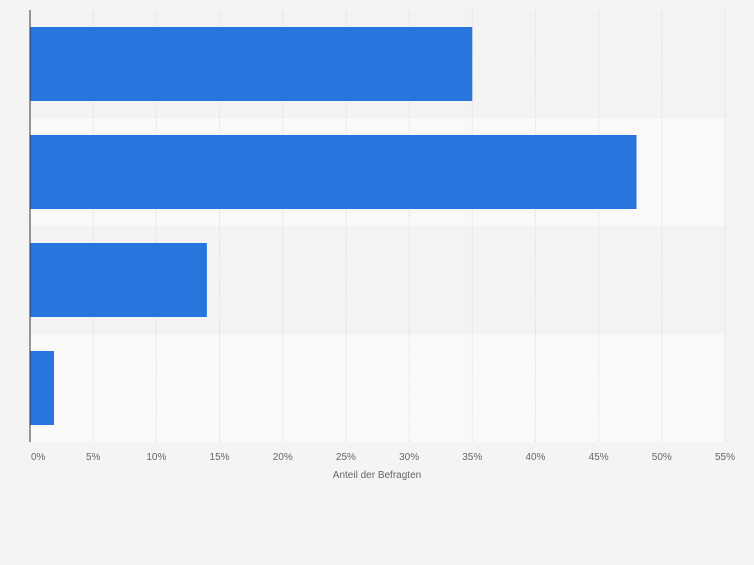 The width and height of the screenshot is (754, 565). Describe the element at coordinates (283, 457) in the screenshot. I see `x-tick-label: 20%` at that location.